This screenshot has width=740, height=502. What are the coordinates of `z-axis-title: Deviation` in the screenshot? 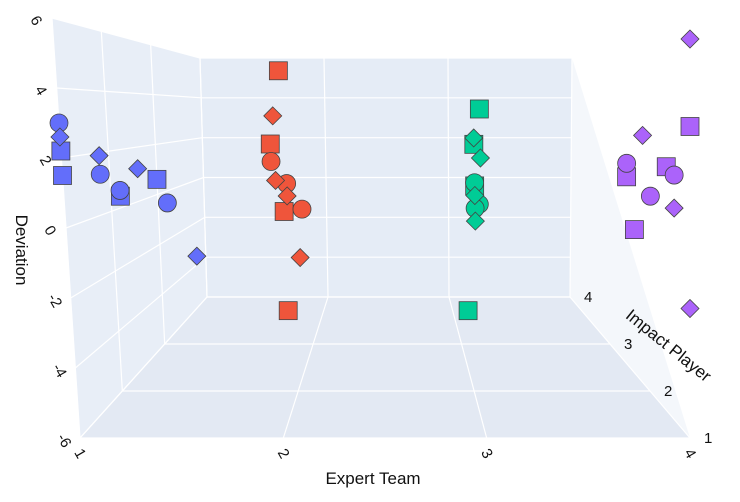 It's located at (21, 250).